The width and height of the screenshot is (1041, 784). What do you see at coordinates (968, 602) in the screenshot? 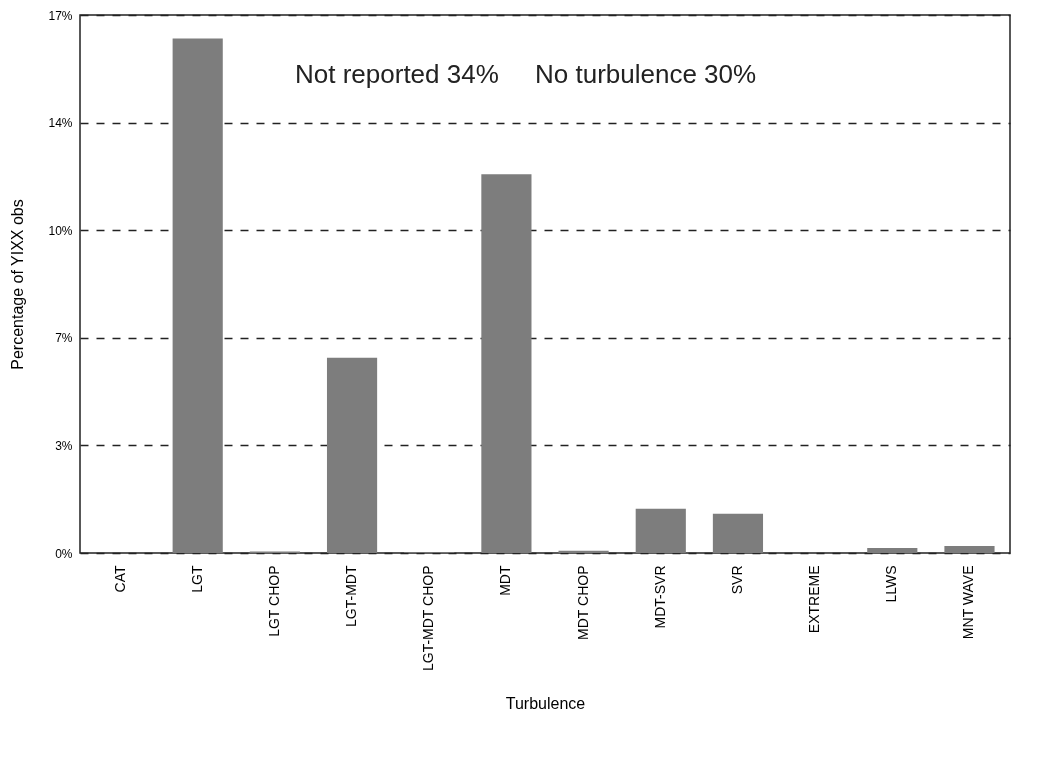
I see `x-tick-label: MNT WAVE` at bounding box center [968, 602].